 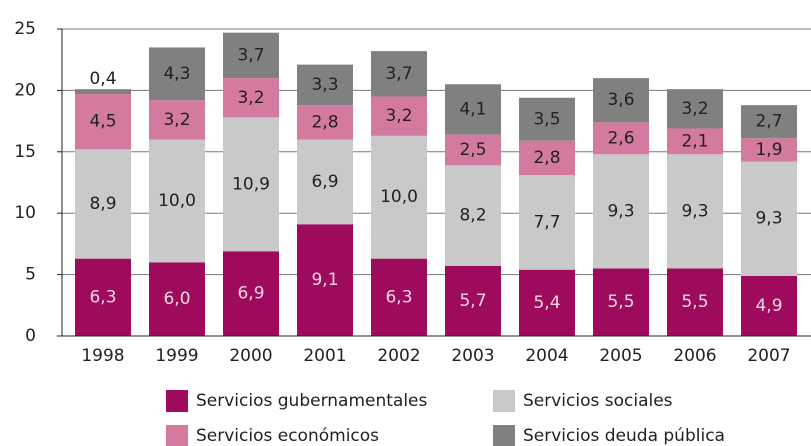 I want to click on data-label: 10,9, so click(x=251, y=184).